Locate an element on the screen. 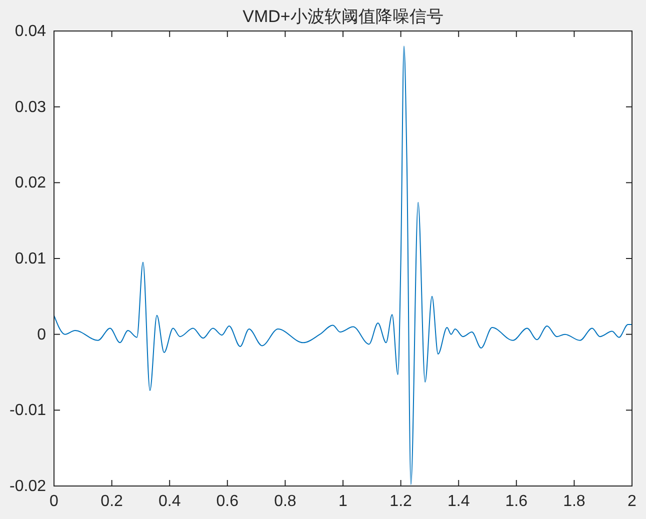 This screenshot has width=646, height=519. y-tick-label: -0.01 is located at coordinates (28, 411).